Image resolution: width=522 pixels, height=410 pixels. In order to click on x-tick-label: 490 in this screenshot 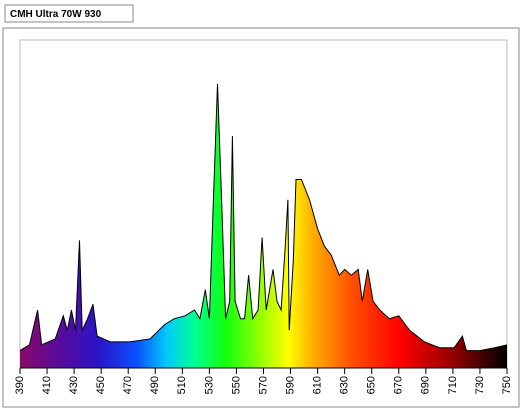, I will do `click(155, 385)`.